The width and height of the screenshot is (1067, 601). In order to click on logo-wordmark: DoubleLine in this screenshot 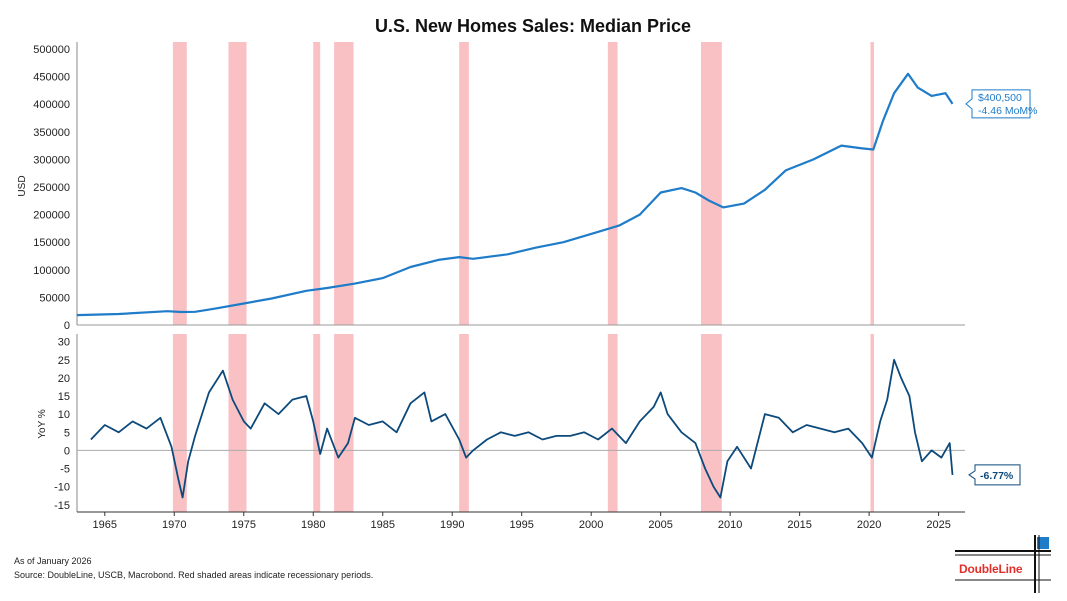, I will do `click(991, 569)`.